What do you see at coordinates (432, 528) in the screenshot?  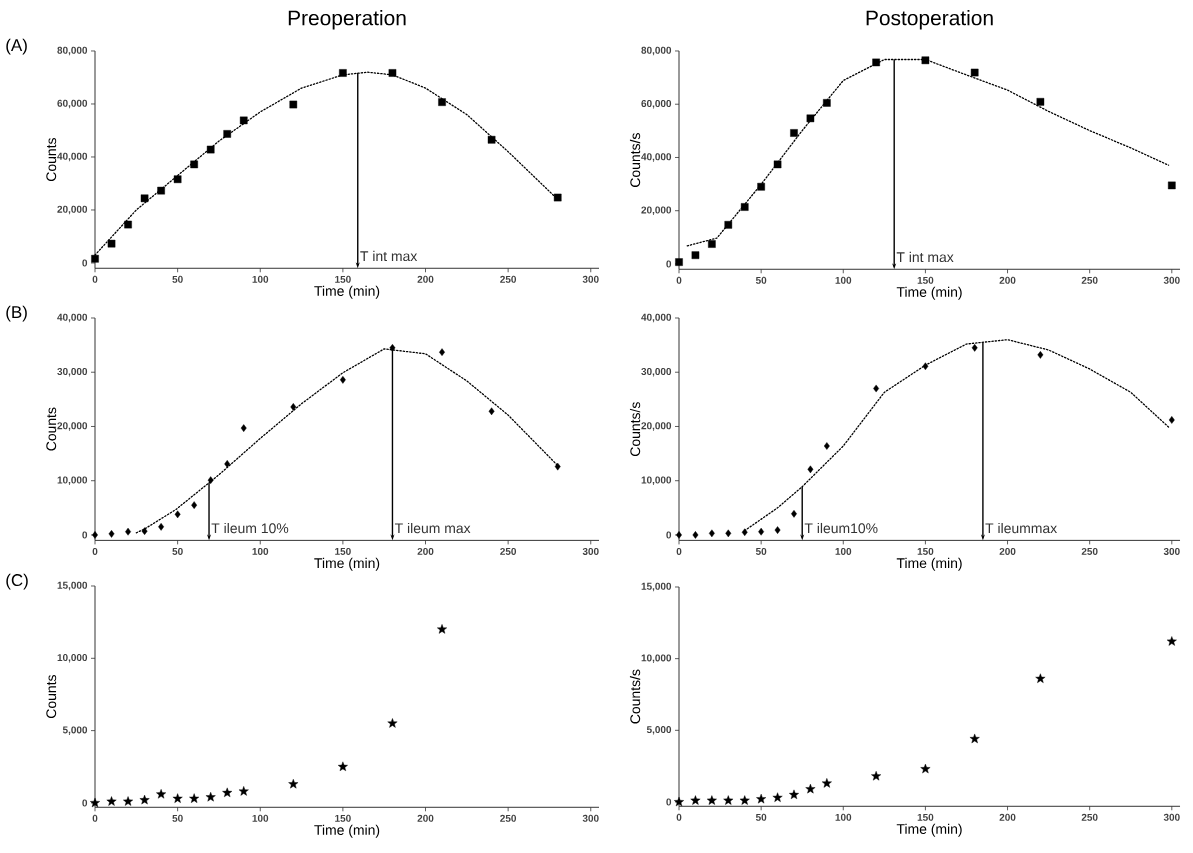 I see `annotation: T ileum max` at bounding box center [432, 528].